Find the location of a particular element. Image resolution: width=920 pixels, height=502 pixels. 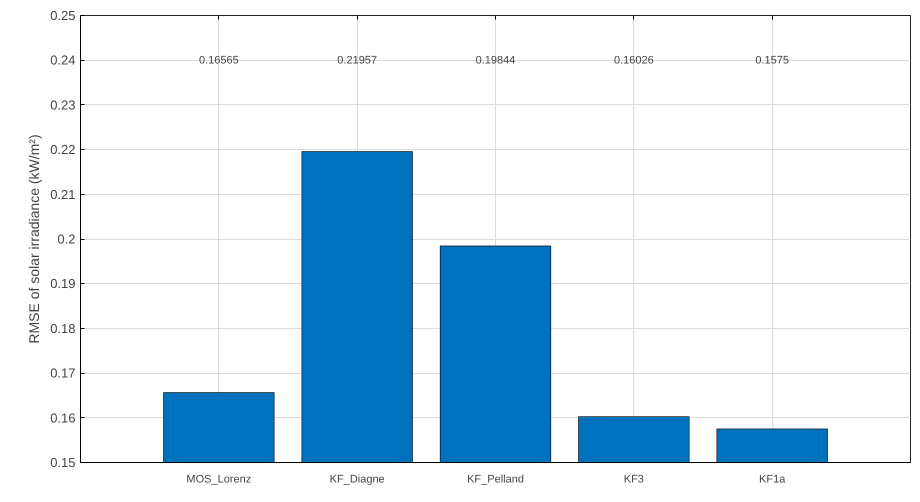

x-tick-label: KF3 is located at coordinates (634, 480).